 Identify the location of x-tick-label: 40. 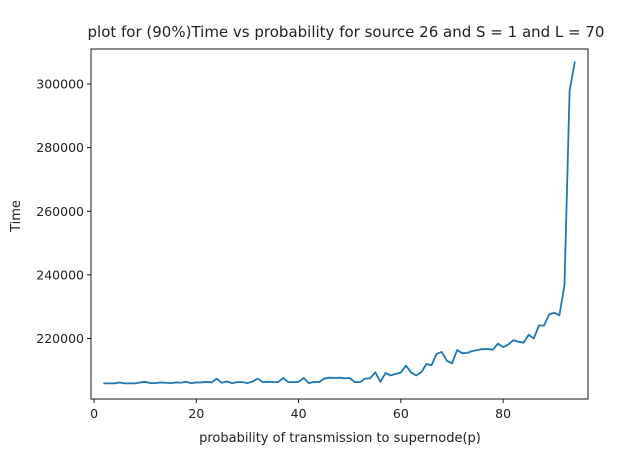
(299, 413).